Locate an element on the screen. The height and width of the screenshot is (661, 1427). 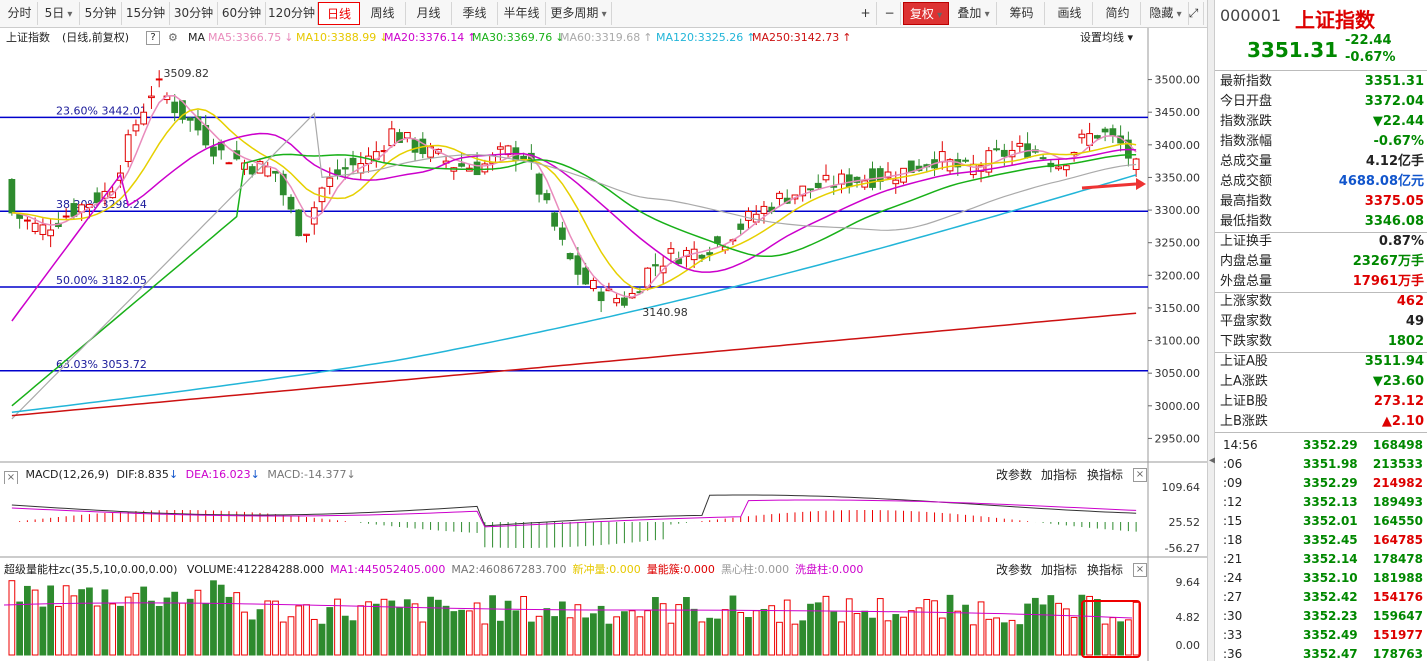
tick-price: 3352.29 is located at coordinates (1330, 483).